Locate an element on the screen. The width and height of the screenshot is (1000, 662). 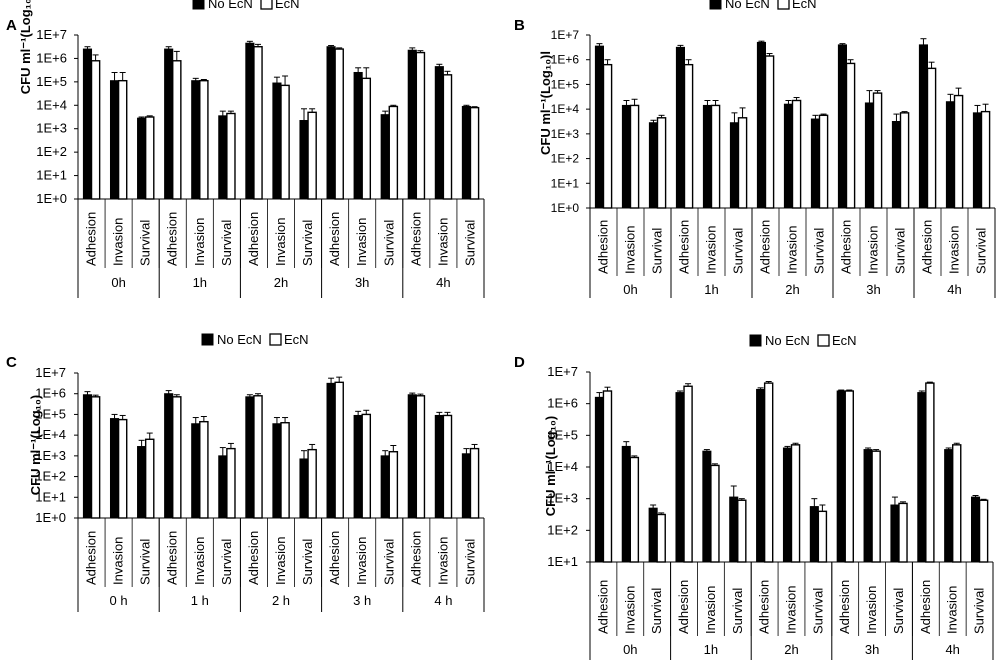
legend-swatch-no-ecn is located at coordinates (755, 340).